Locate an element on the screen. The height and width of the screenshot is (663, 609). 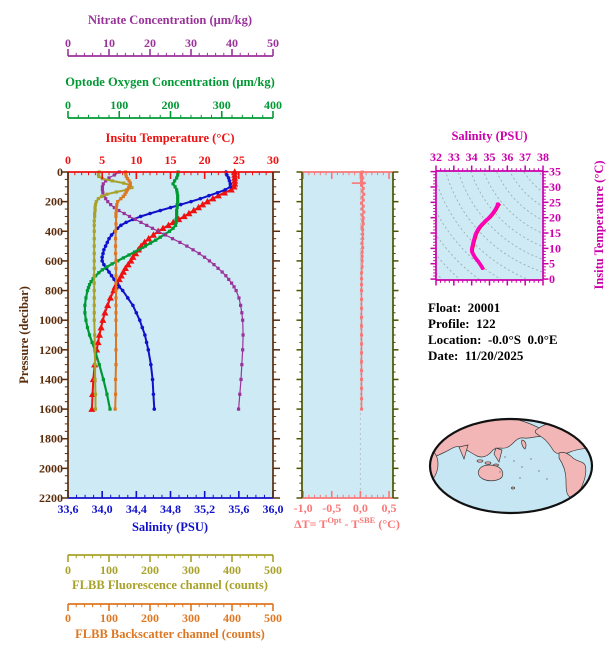
location-value: -0.0°S 0.0°E is located at coordinates (522, 339).